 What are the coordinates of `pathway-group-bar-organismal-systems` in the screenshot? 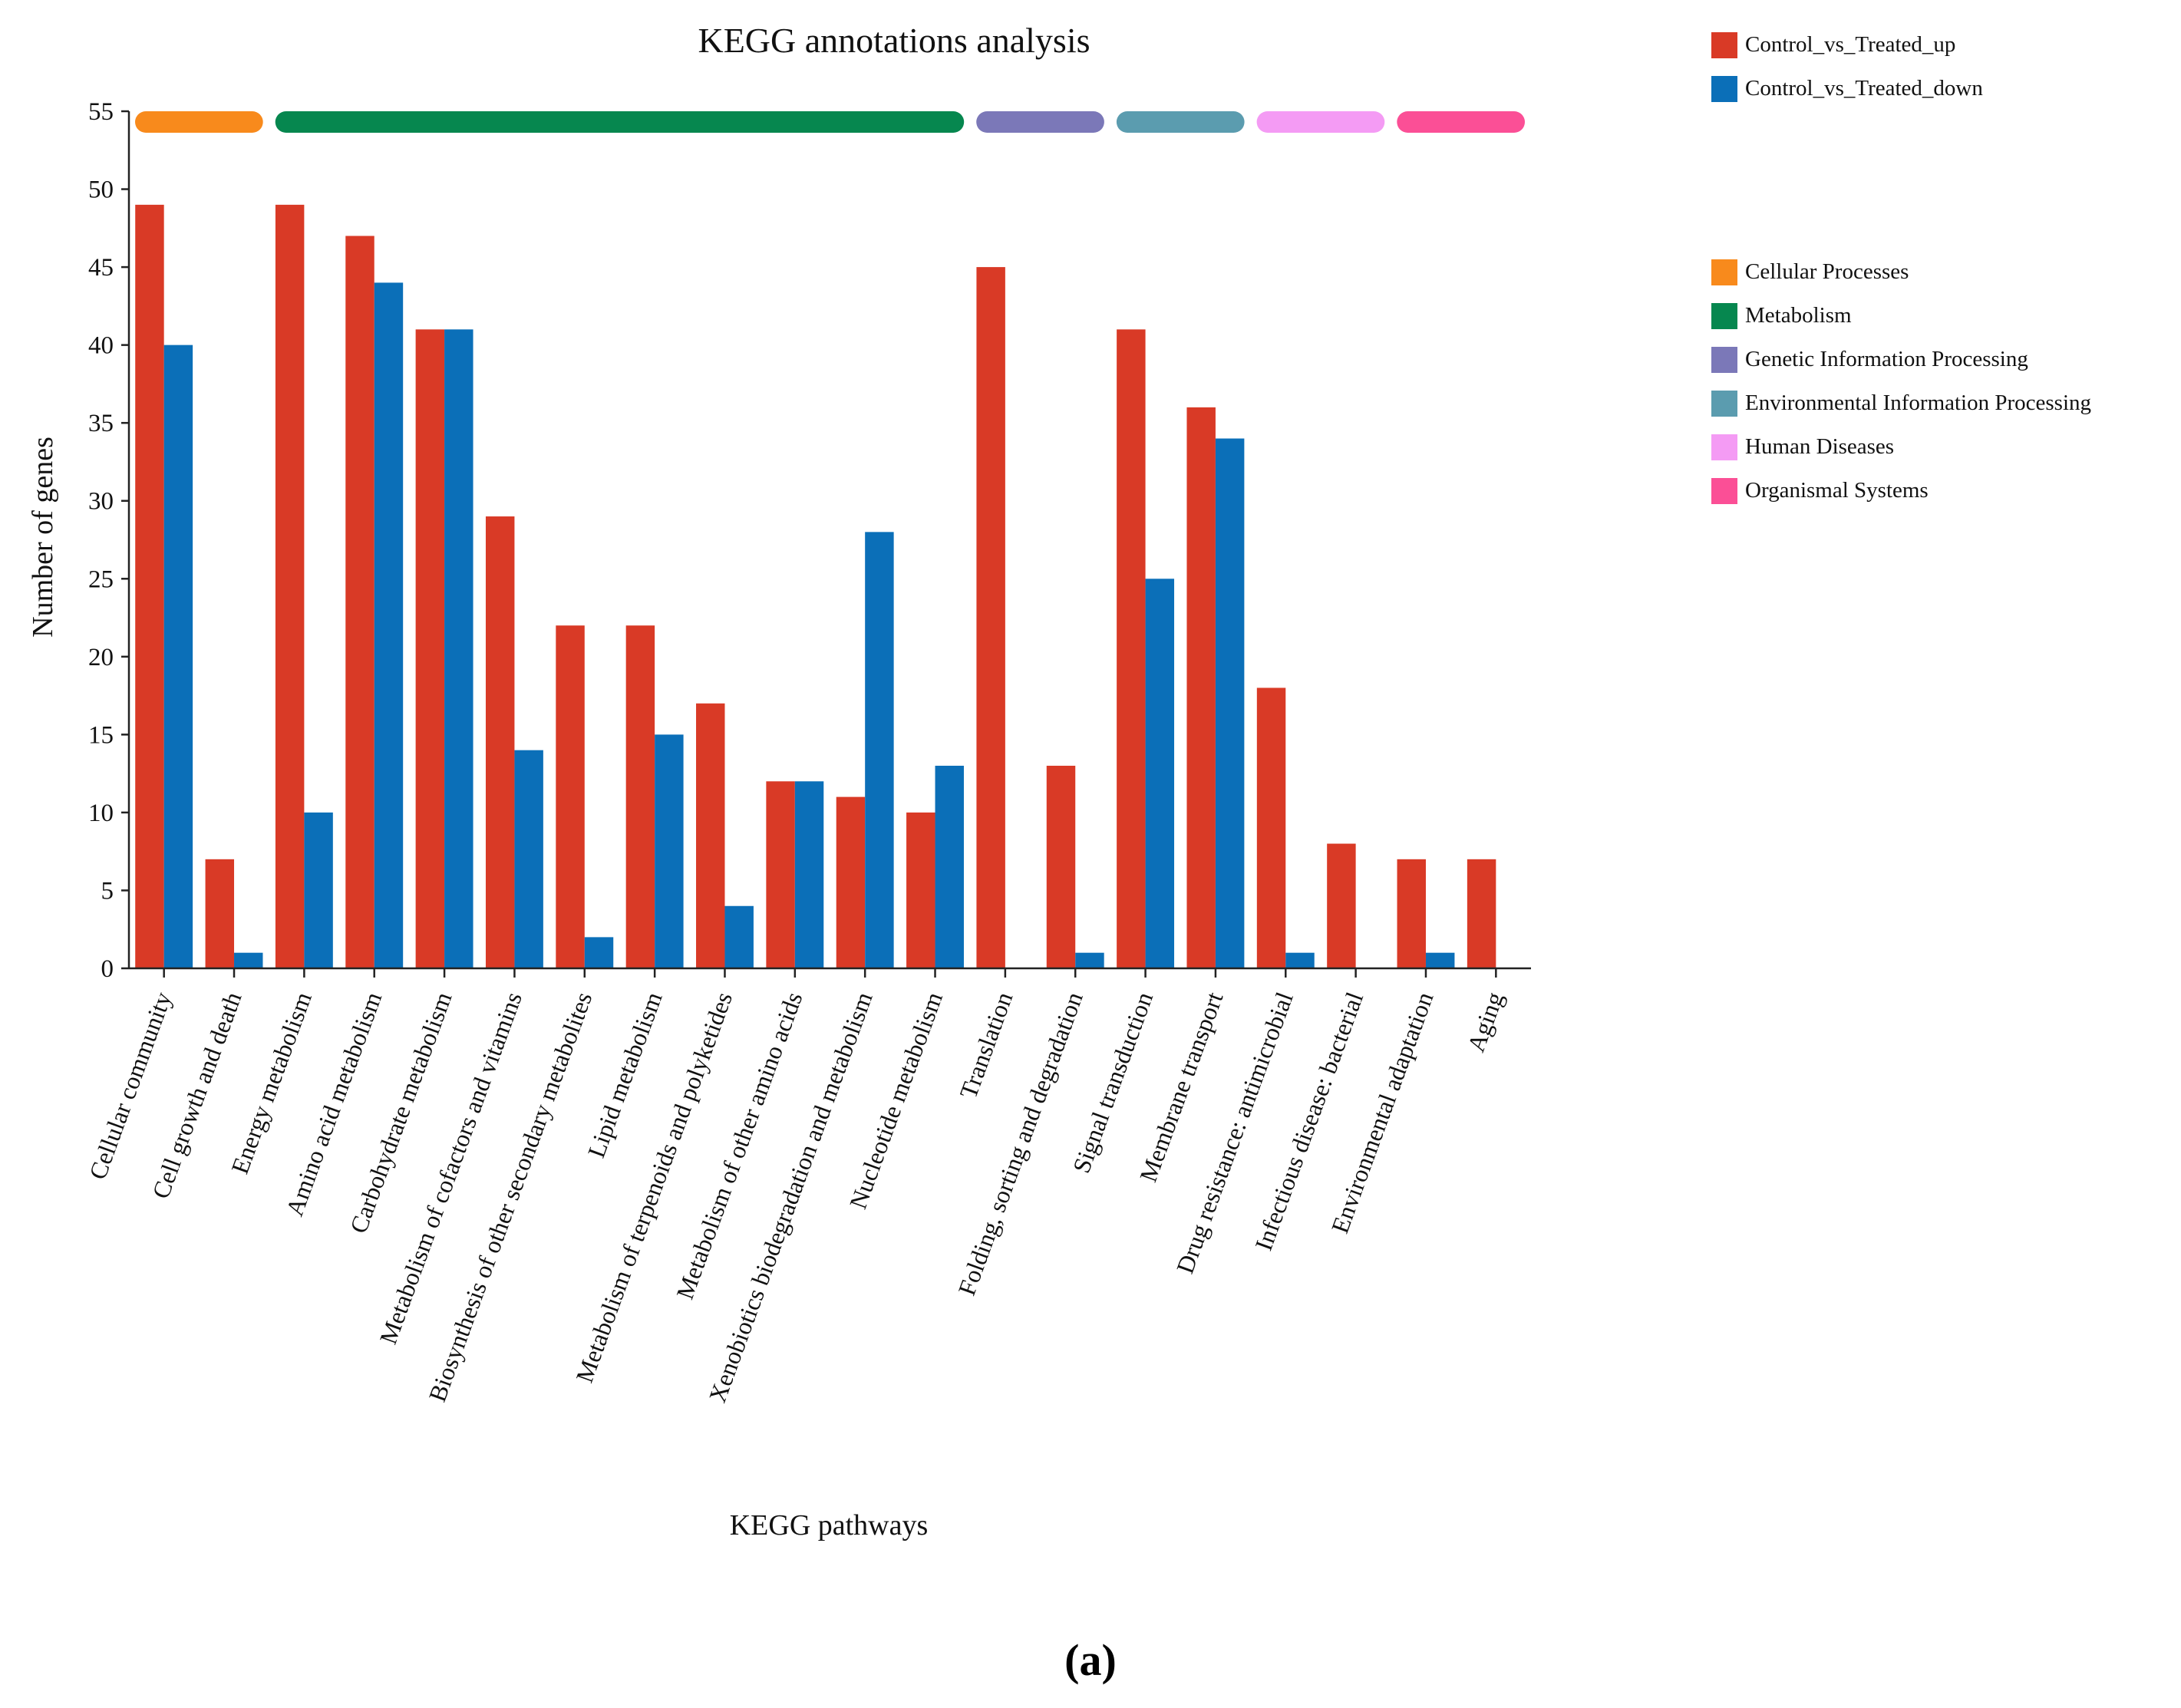 It's located at (1461, 122).